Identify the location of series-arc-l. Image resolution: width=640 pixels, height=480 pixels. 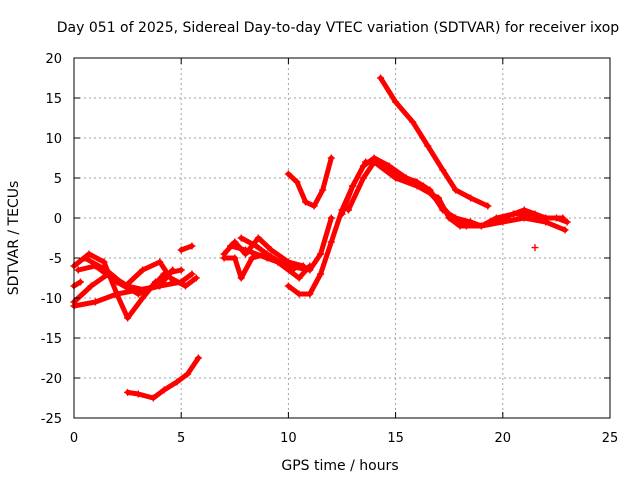
(377, 226).